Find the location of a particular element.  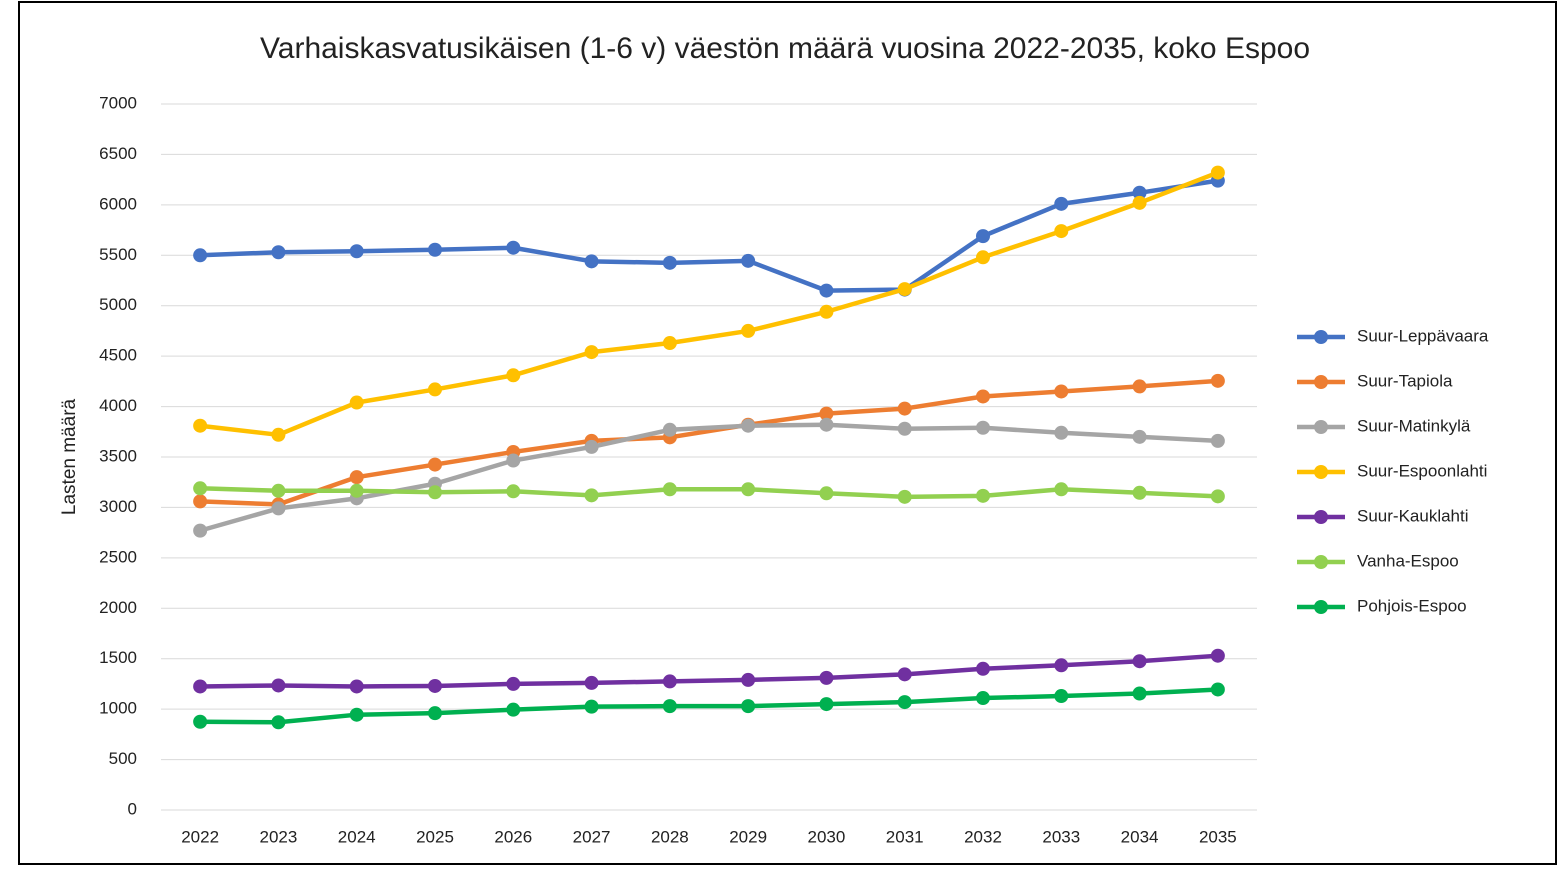

x-tick-label: 2029 is located at coordinates (748, 836).